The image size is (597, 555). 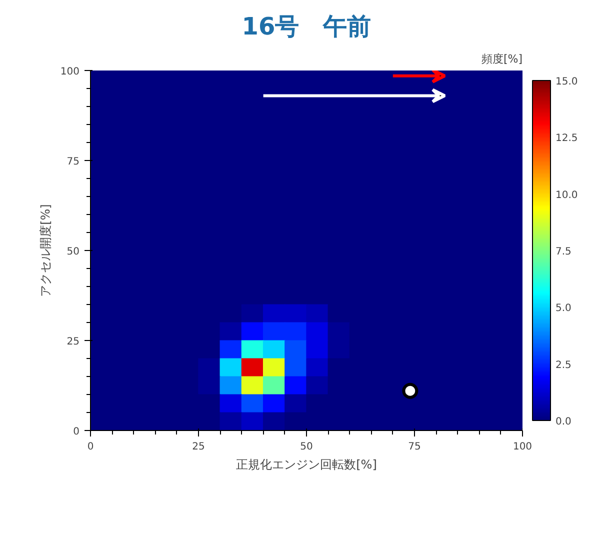 What do you see at coordinates (76, 432) in the screenshot?
I see `y-tick-label: 0` at bounding box center [76, 432].